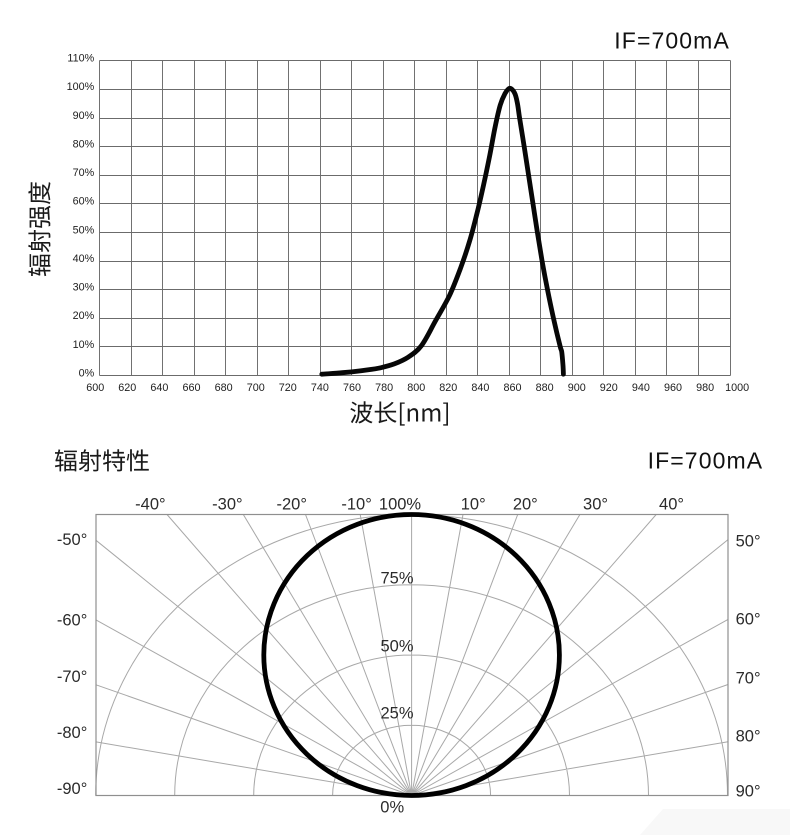 This screenshot has width=790, height=835. What do you see at coordinates (72, 789) in the screenshot?
I see `svg-text: -90°` at bounding box center [72, 789].